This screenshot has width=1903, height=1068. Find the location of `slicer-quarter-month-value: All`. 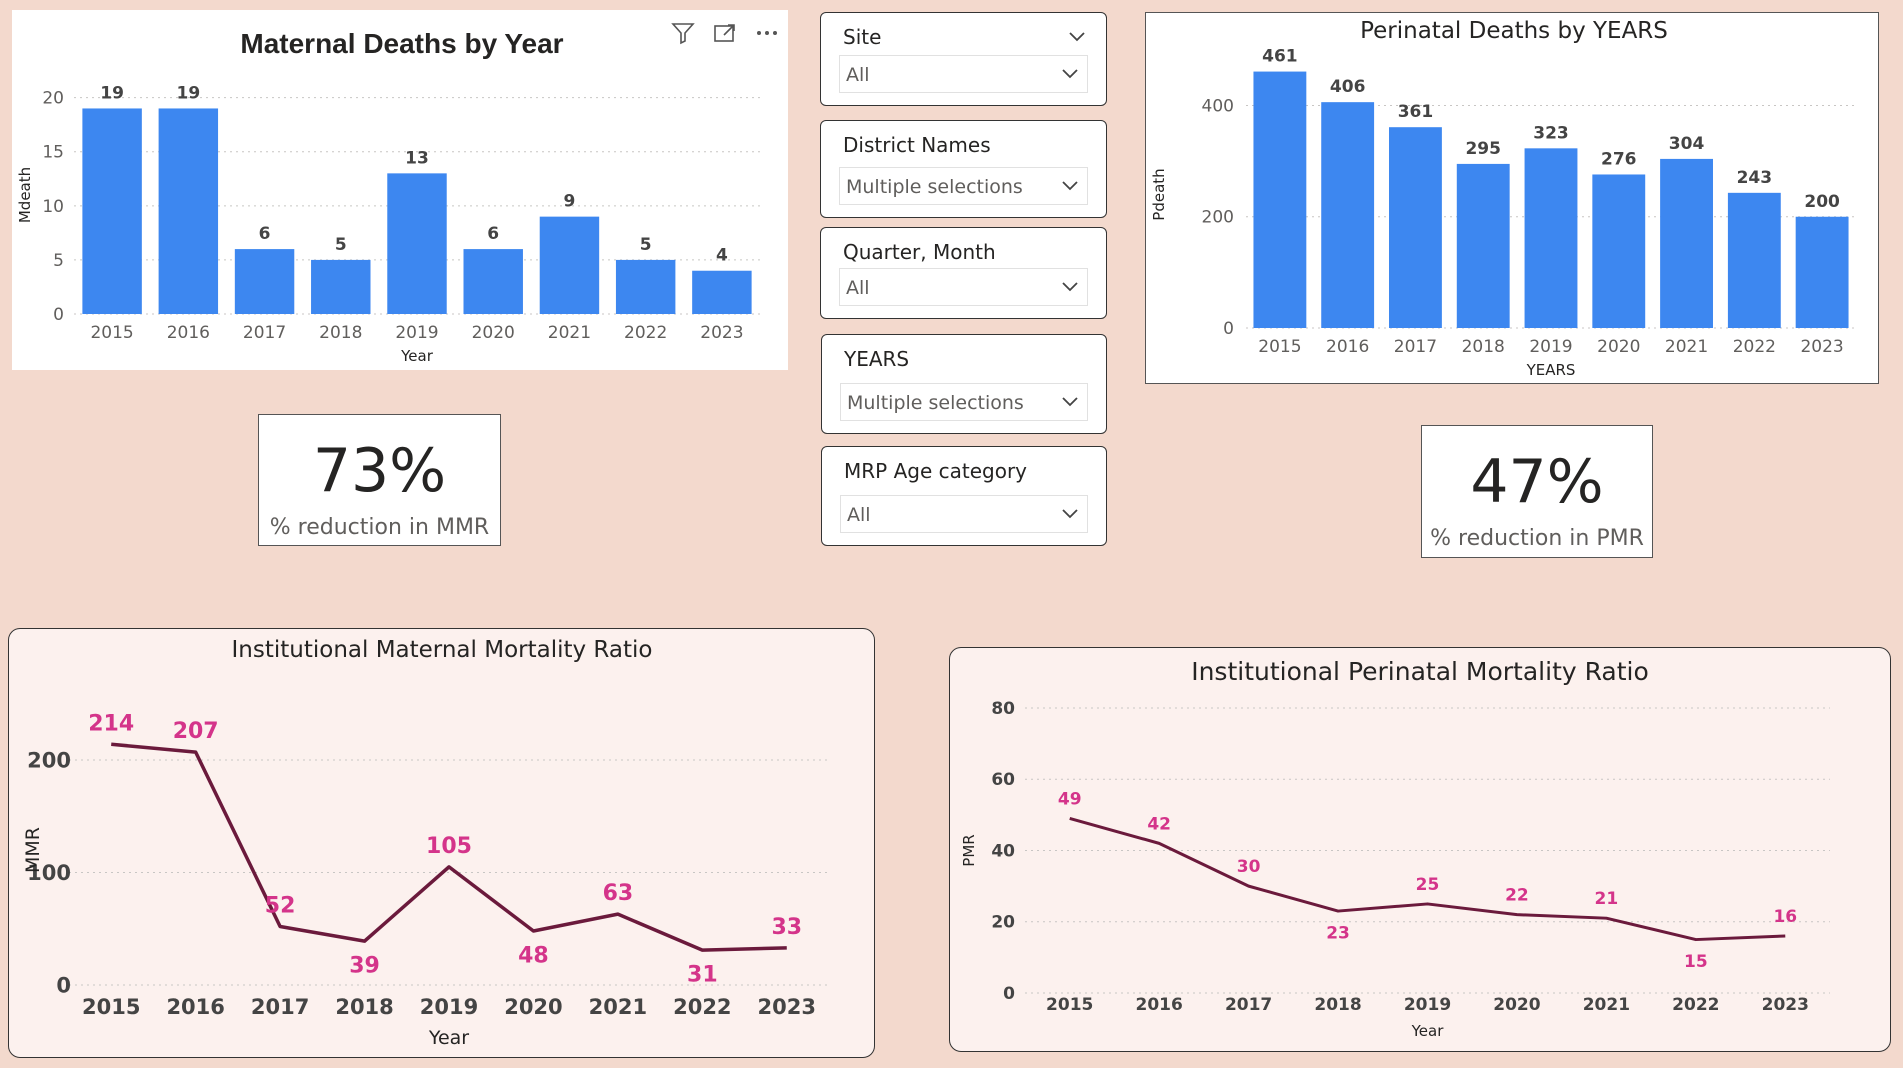

slicer-quarter-month-value: All is located at coordinates (858, 288).